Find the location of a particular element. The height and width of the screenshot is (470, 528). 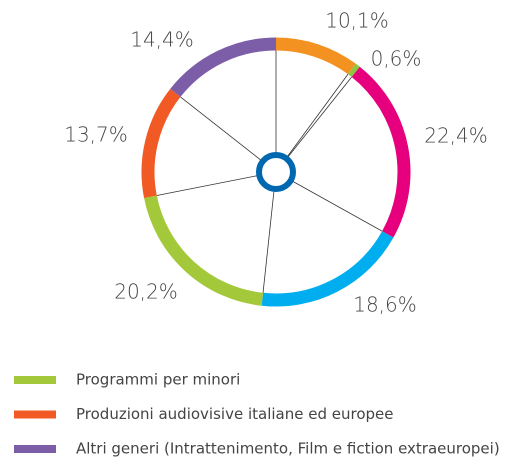

value-label: 20,2% is located at coordinates (146, 292).